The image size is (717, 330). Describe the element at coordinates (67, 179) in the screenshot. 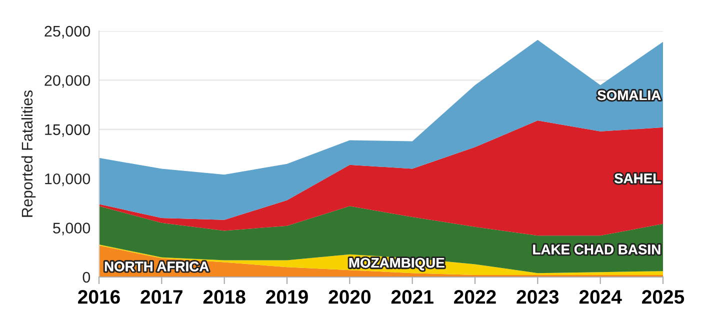

I see `y-tick-label: 10,000` at that location.